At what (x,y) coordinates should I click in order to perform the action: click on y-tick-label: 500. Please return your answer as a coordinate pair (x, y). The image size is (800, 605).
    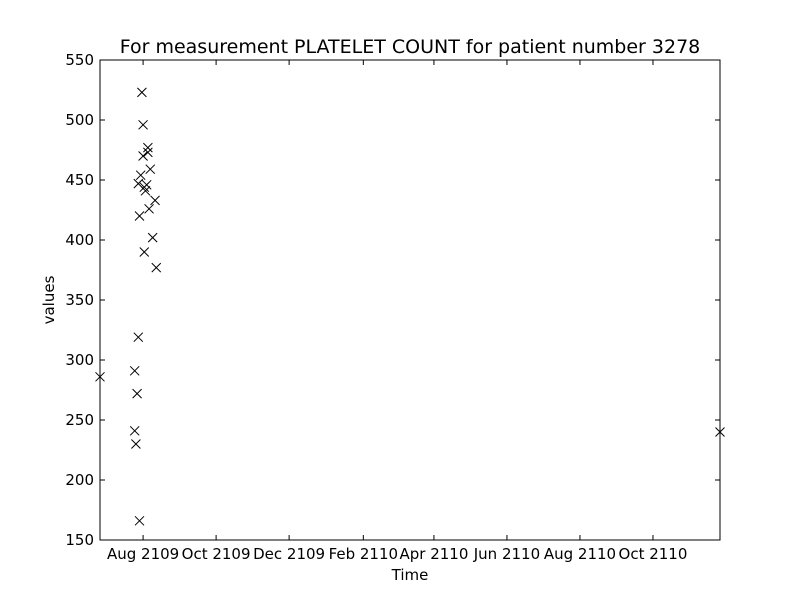
    Looking at the image, I should click on (79, 120).